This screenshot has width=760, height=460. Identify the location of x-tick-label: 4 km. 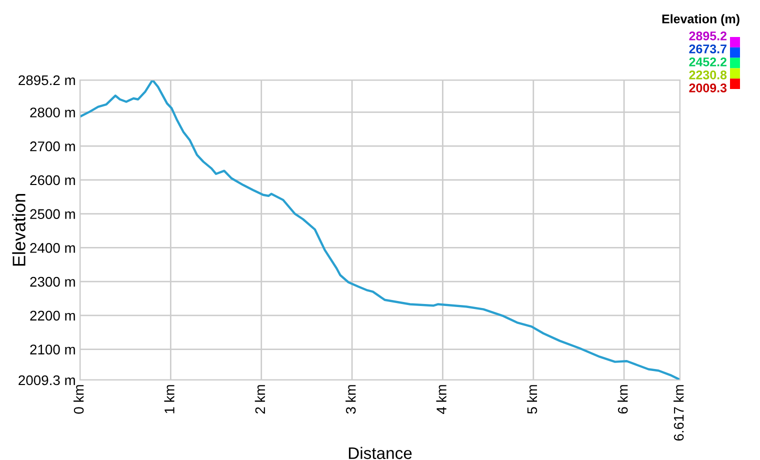
(441, 399).